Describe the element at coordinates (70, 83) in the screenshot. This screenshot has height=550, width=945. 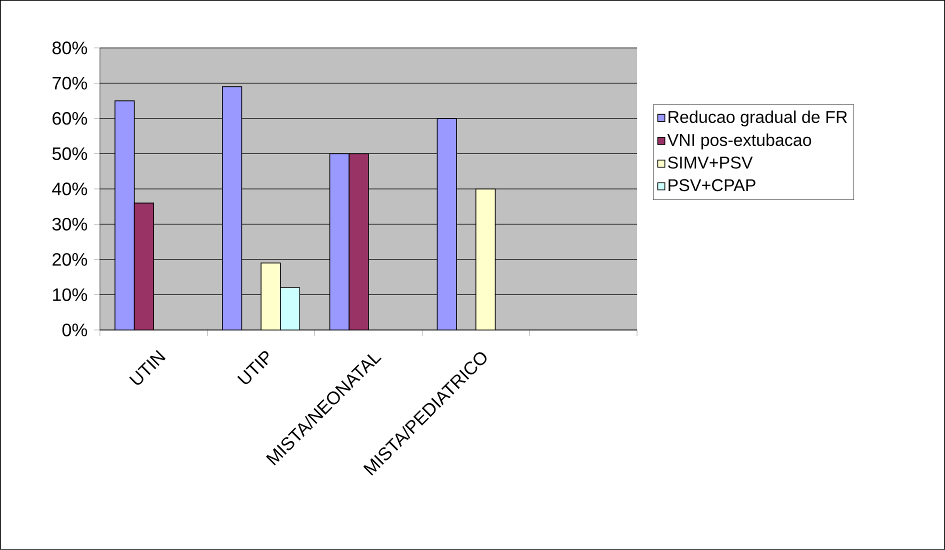
I see `y-tick-label: 70%` at that location.